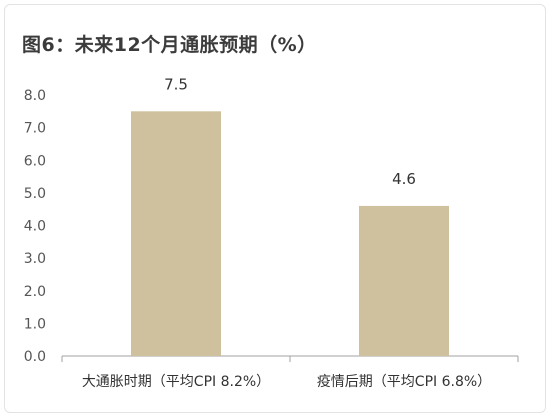  Describe the element at coordinates (404, 382) in the screenshot. I see `category-label-2: 疫情后期（平均CPI 6.8%）` at that location.